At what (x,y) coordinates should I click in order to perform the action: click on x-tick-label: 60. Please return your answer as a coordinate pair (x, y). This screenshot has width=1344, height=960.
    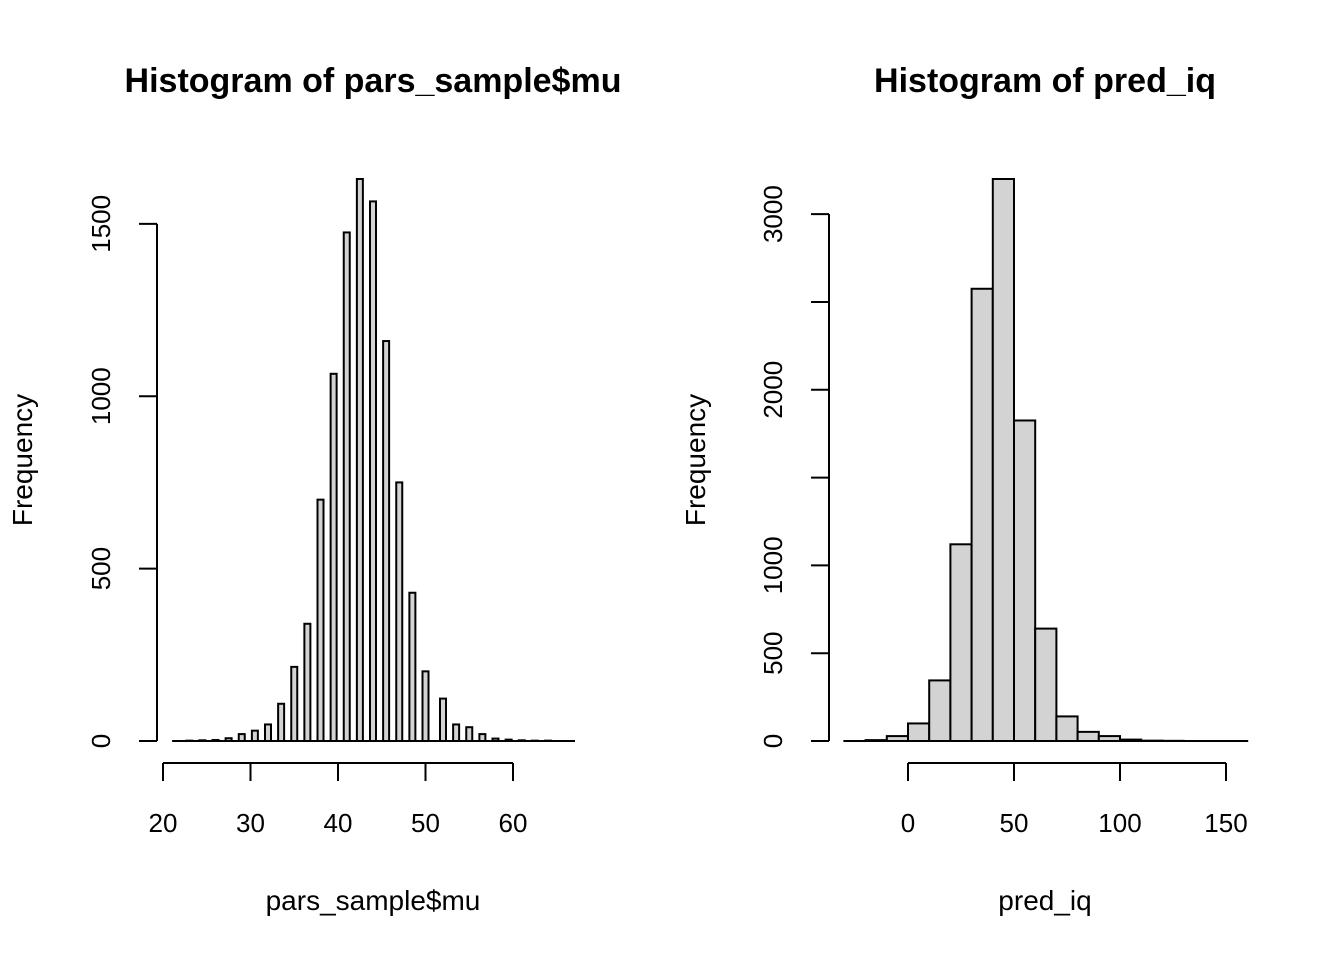
    Looking at the image, I should click on (513, 823).